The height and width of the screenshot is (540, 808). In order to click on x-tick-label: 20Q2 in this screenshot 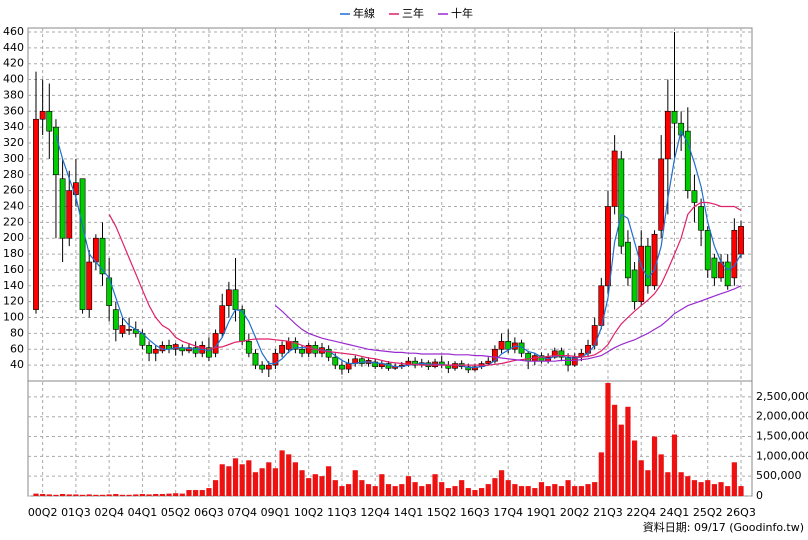, I will do `click(575, 512)`.